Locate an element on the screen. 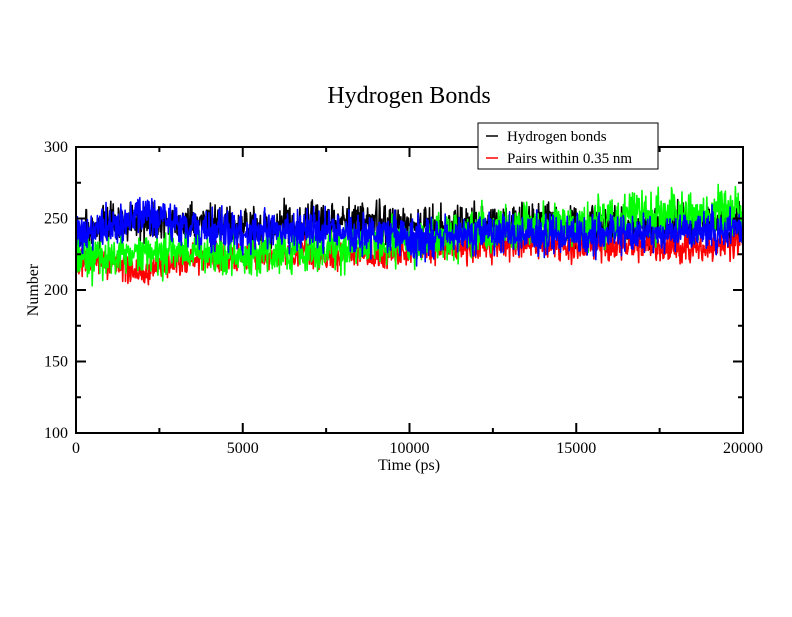 The width and height of the screenshot is (792, 617). x-tick-label: 15000 is located at coordinates (576, 448).